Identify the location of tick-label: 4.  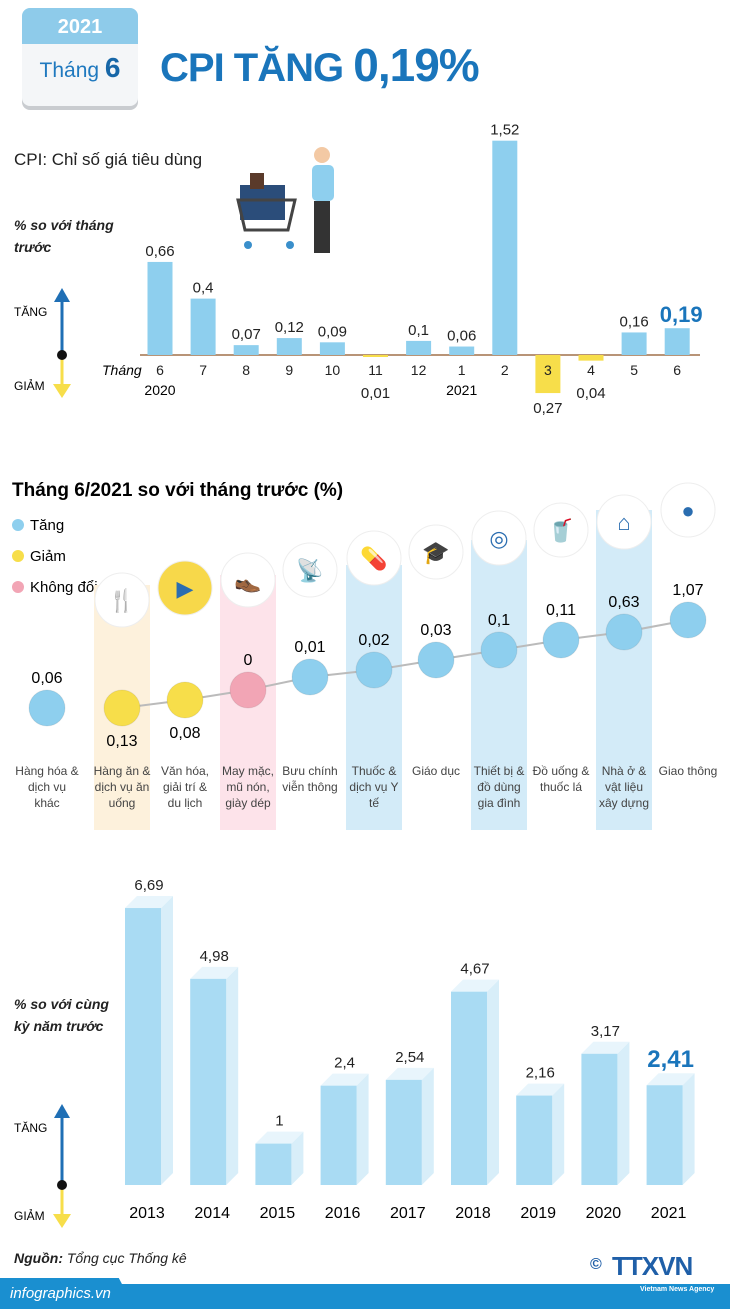
(591, 370).